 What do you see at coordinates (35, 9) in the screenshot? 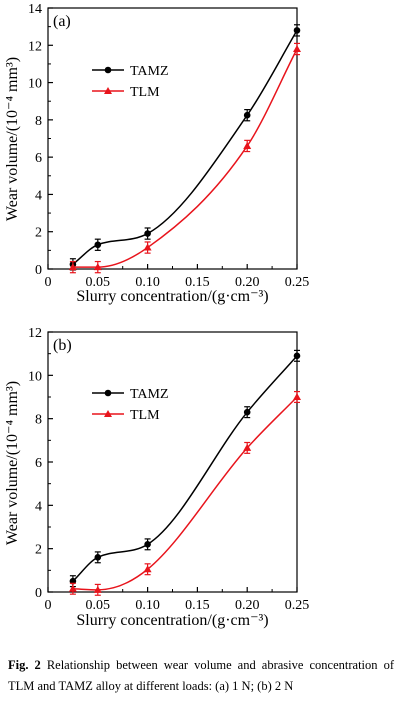
I see `y-tick-label: 14` at bounding box center [35, 9].